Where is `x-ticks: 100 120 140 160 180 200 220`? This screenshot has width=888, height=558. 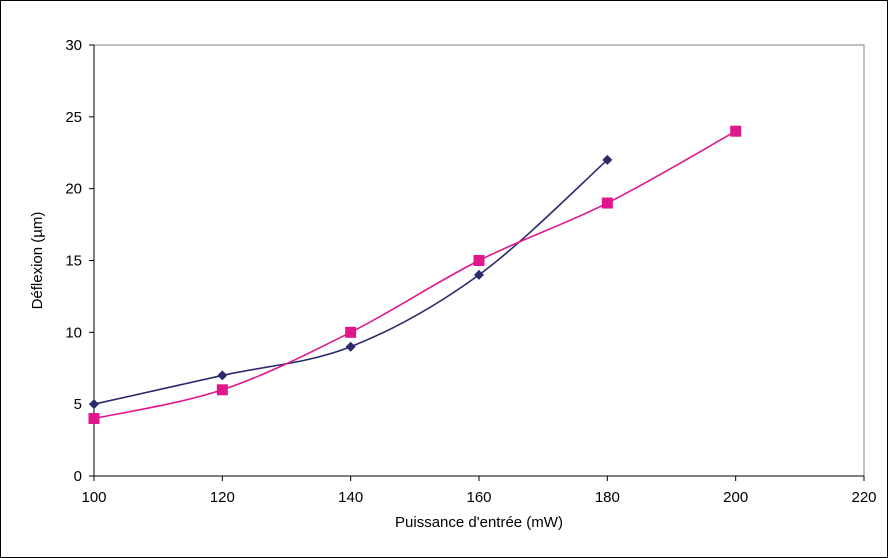
x-ticks: 100 120 140 160 180 200 220 is located at coordinates (479, 491).